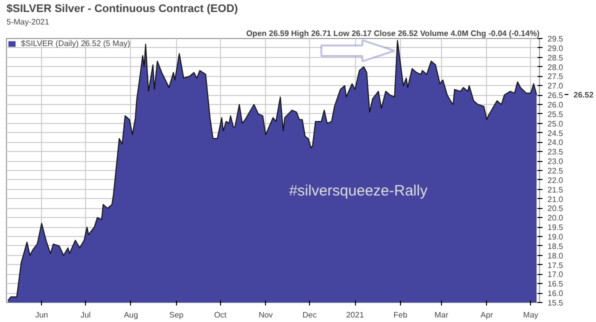  Describe the element at coordinates (75, 43) in the screenshot. I see `legend-label: $SILVER (Daily) 26.52 (5 May)` at that location.